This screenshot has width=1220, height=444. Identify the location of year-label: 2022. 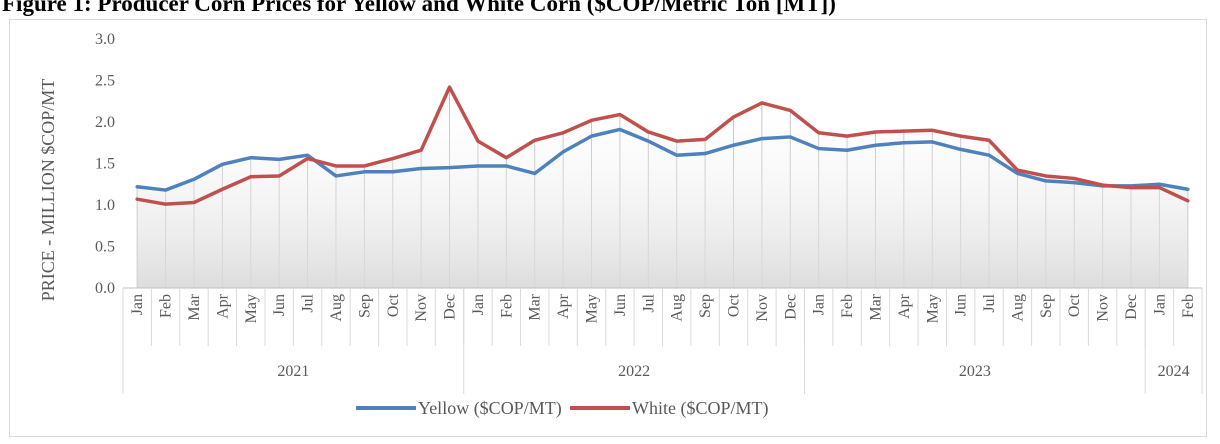
(634, 371).